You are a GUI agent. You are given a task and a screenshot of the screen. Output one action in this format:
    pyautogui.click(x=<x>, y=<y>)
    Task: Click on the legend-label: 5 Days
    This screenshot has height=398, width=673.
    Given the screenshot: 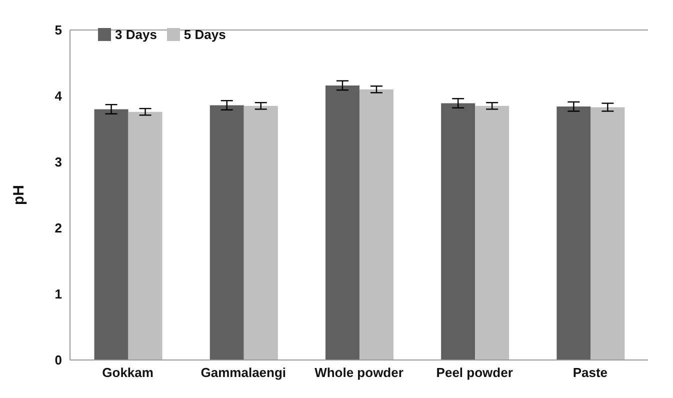 What is the action you would take?
    pyautogui.click(x=205, y=34)
    